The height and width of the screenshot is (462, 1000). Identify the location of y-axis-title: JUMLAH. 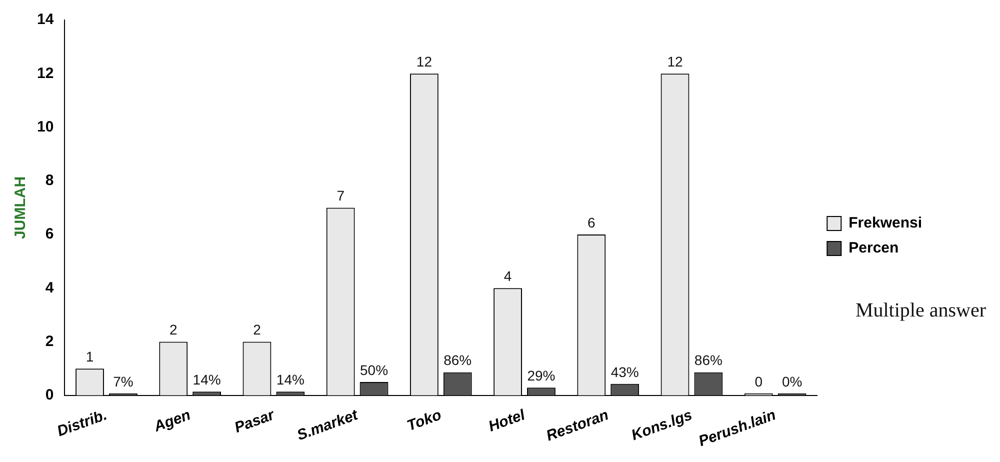
(21, 207).